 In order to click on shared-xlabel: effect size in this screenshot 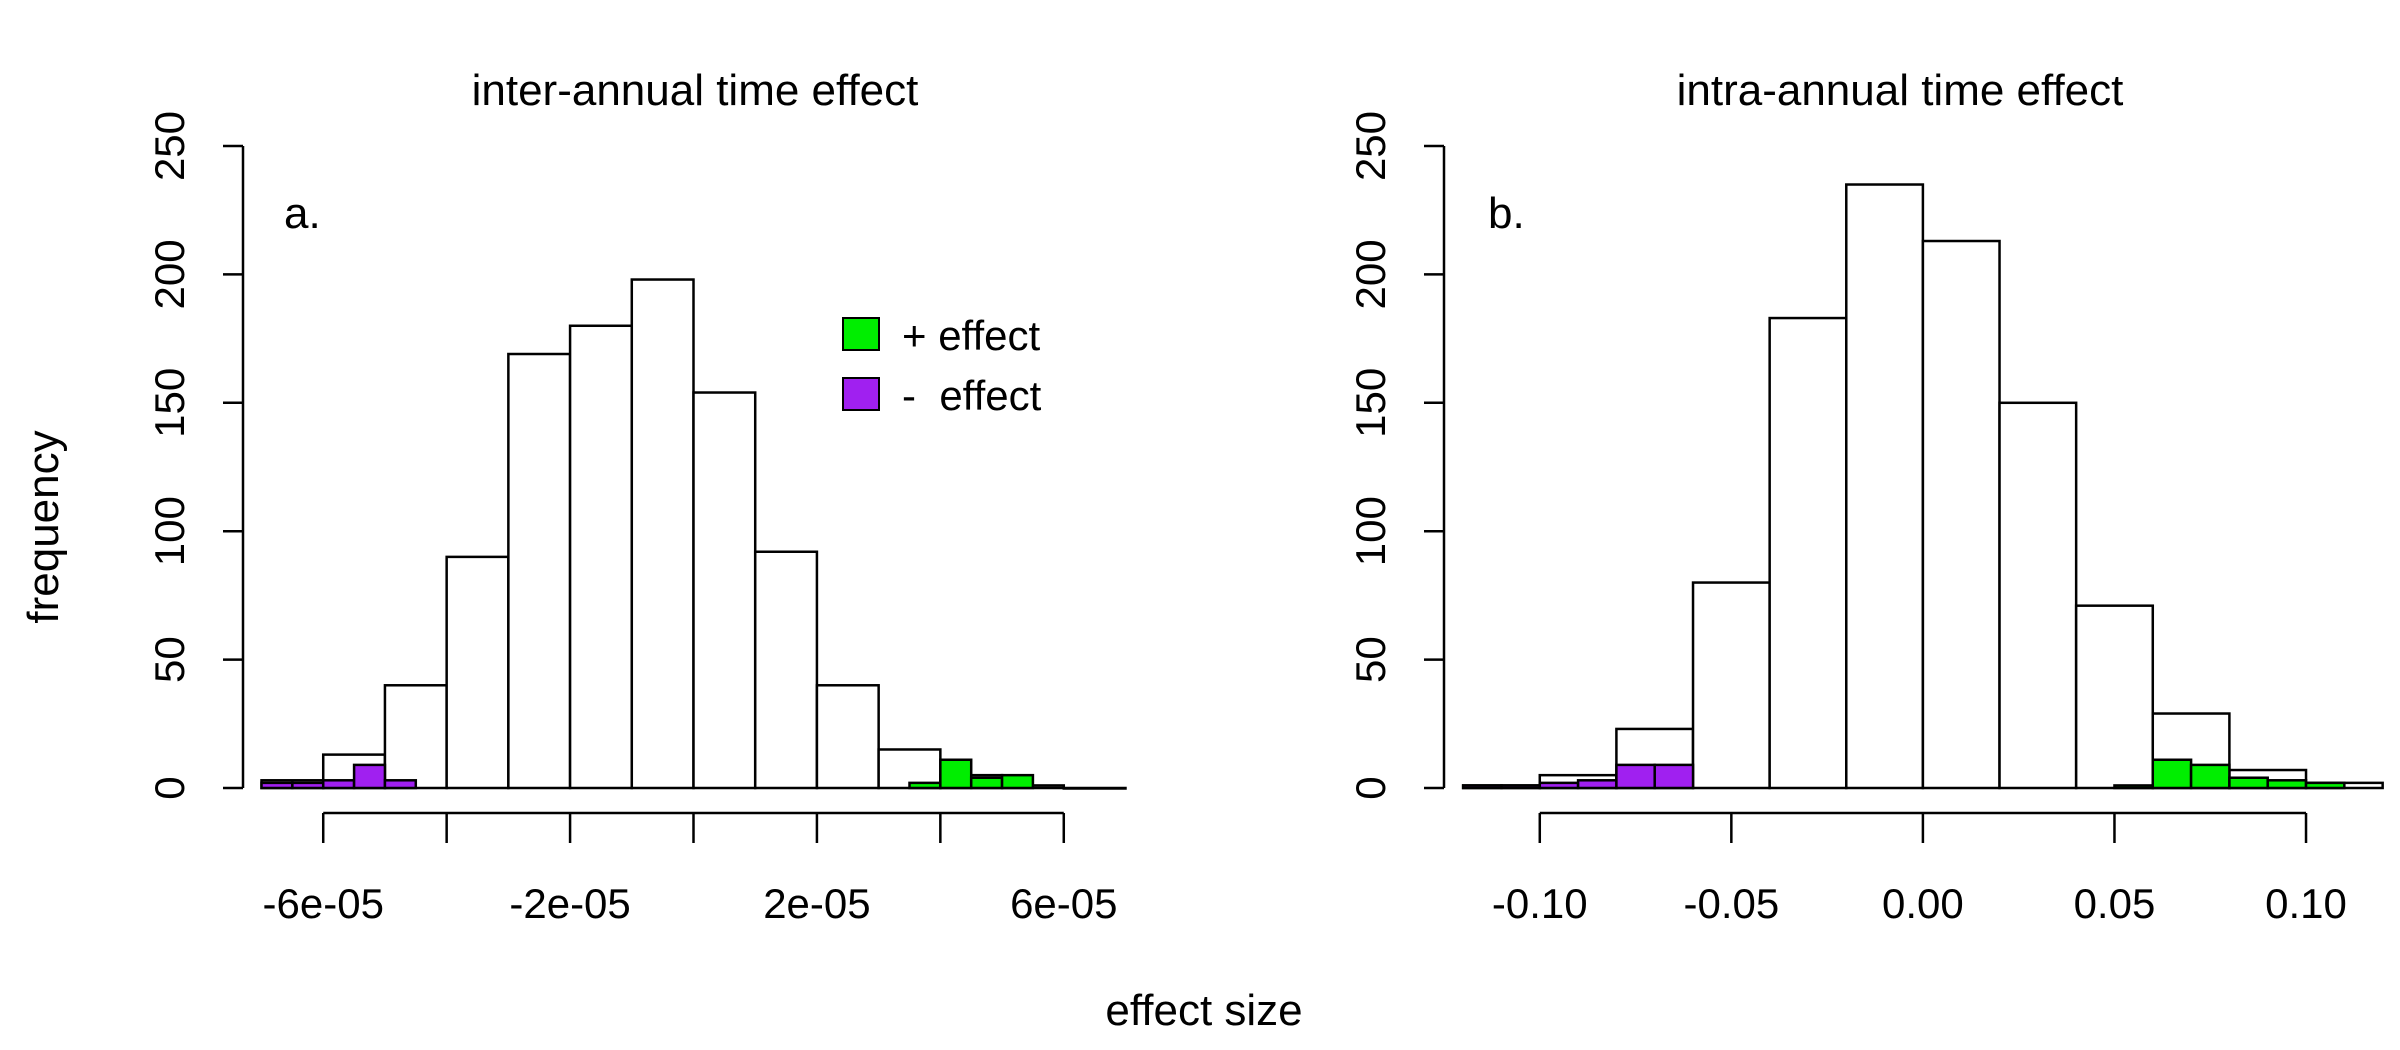, I will do `click(1203, 1010)`.